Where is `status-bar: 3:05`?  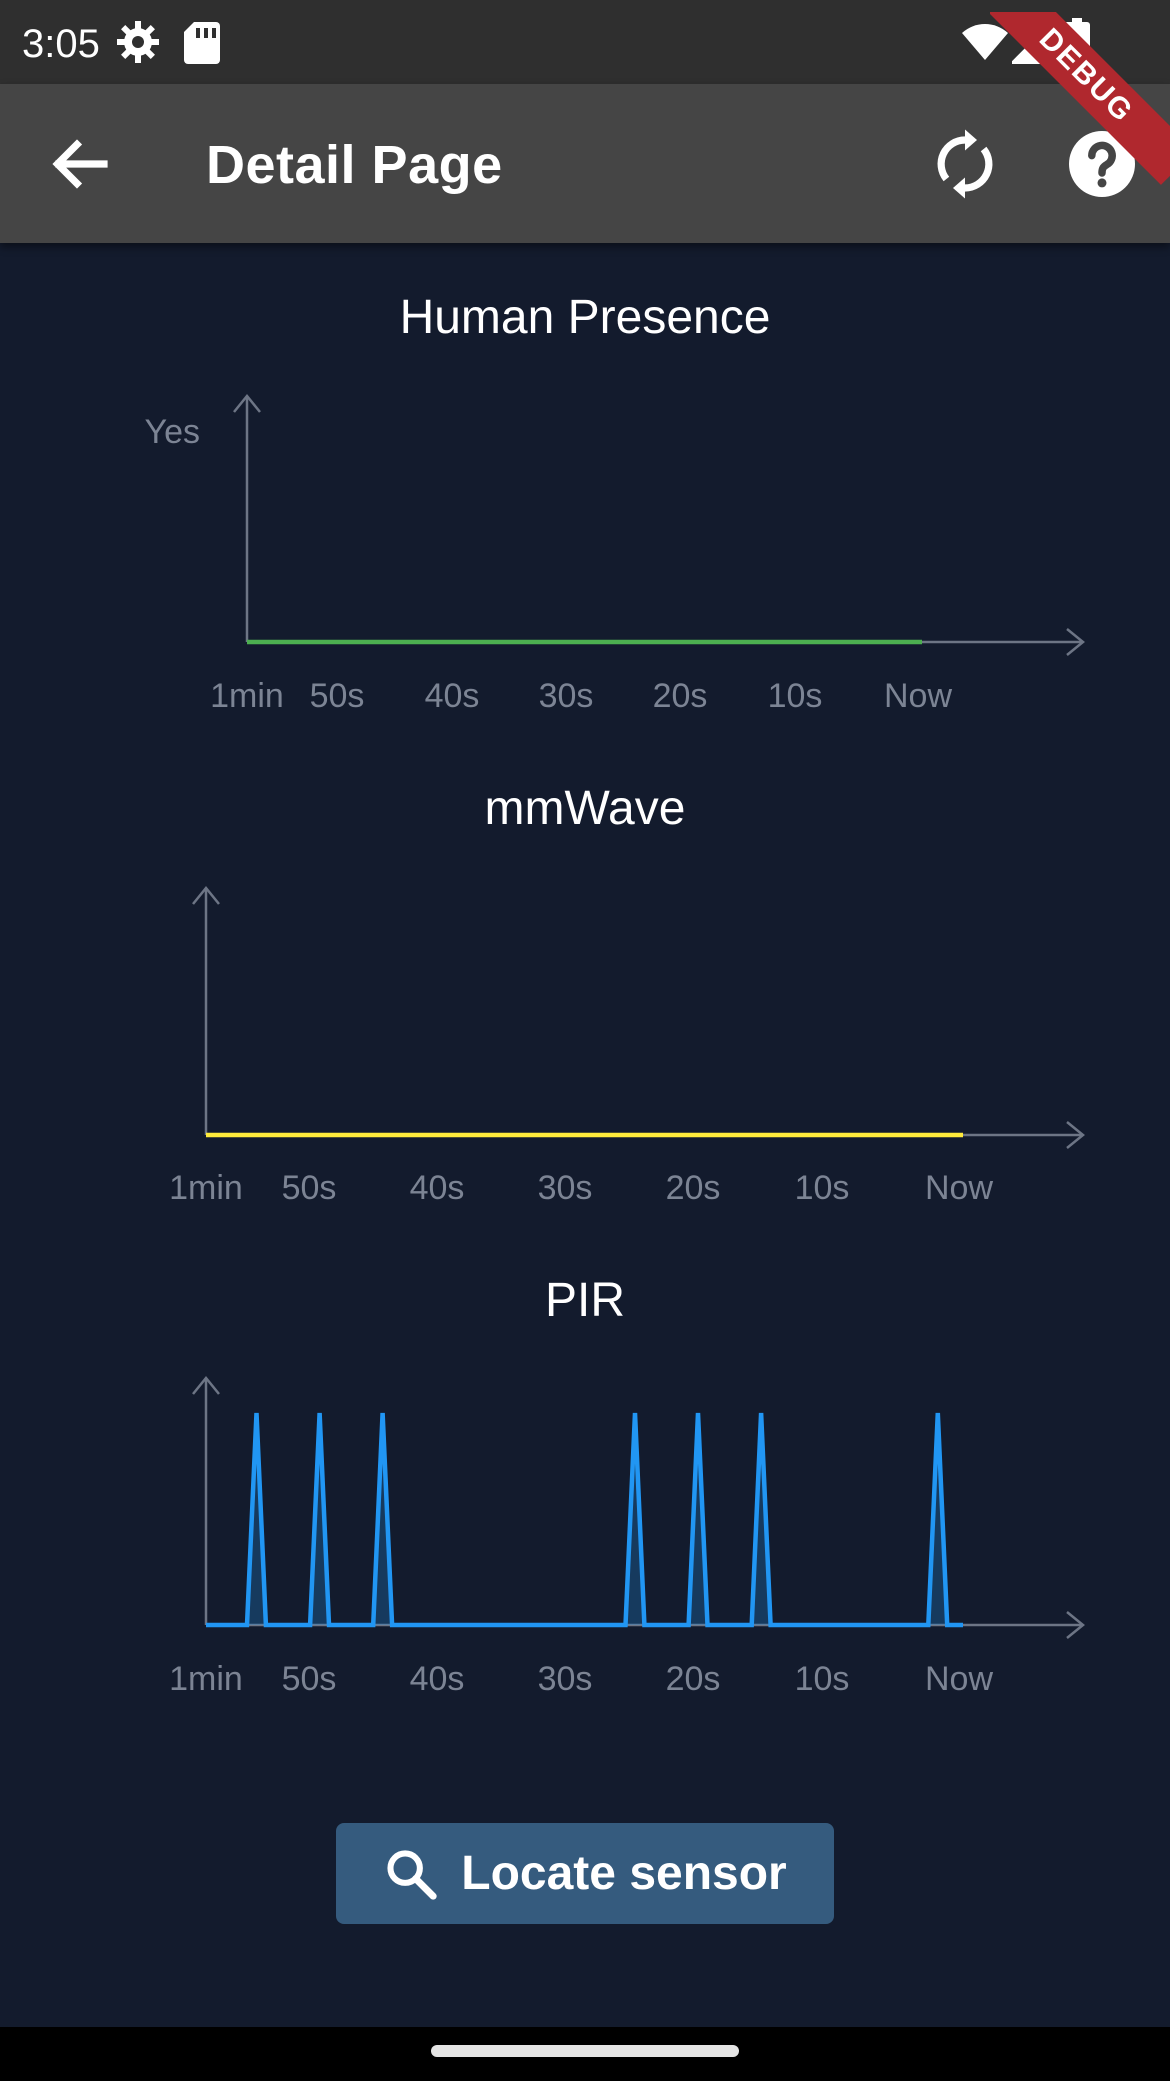
status-bar: 3:05 is located at coordinates (585, 42).